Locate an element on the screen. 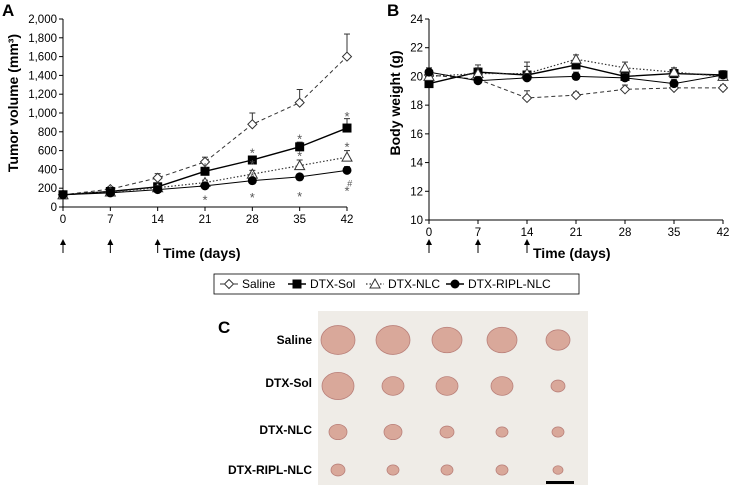 The height and width of the screenshot is (486, 733). body-weight-y-tick-label: 12 is located at coordinates (416, 192).